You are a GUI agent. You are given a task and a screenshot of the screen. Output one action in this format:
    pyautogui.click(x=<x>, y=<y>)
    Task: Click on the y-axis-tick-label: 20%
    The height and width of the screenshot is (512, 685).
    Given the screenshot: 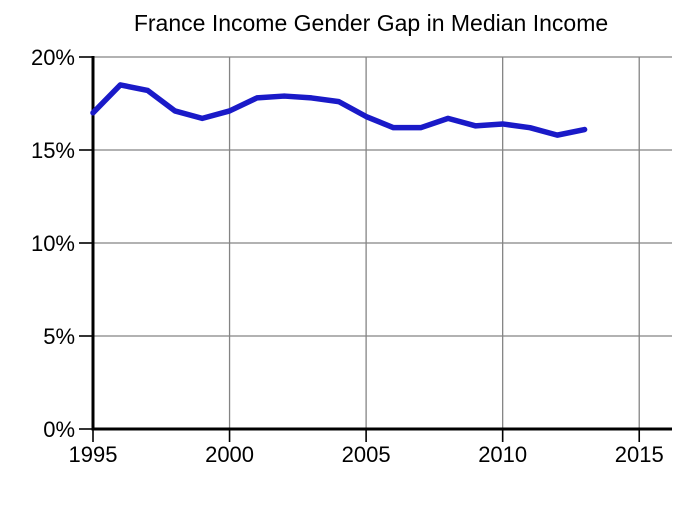 What is the action you would take?
    pyautogui.click(x=53, y=57)
    